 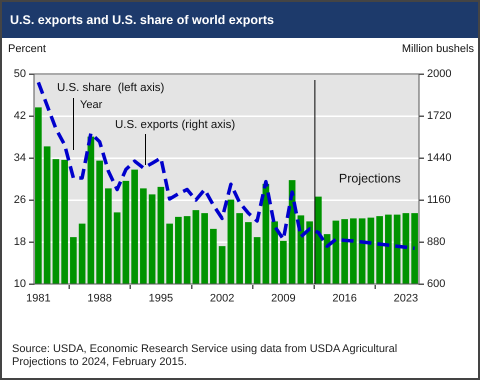 I want to click on y2-tick-label: 1720, so click(x=439, y=116).